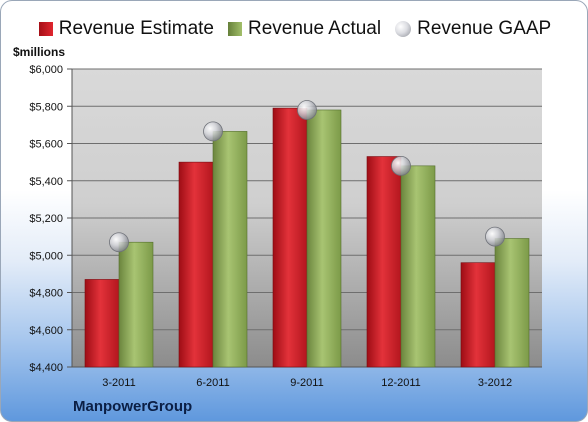 This screenshot has height=422, width=588. Describe the element at coordinates (46, 368) in the screenshot. I see `y-tick-label: $4,400` at that location.